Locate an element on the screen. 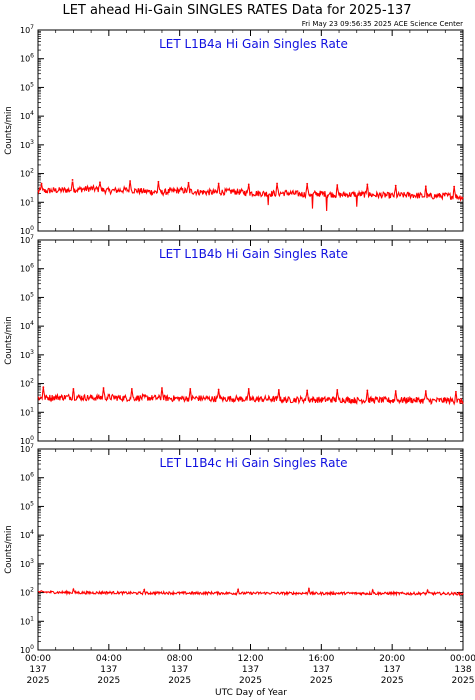 The image size is (475, 700). x-tick-time: 12:00 is located at coordinates (251, 659).